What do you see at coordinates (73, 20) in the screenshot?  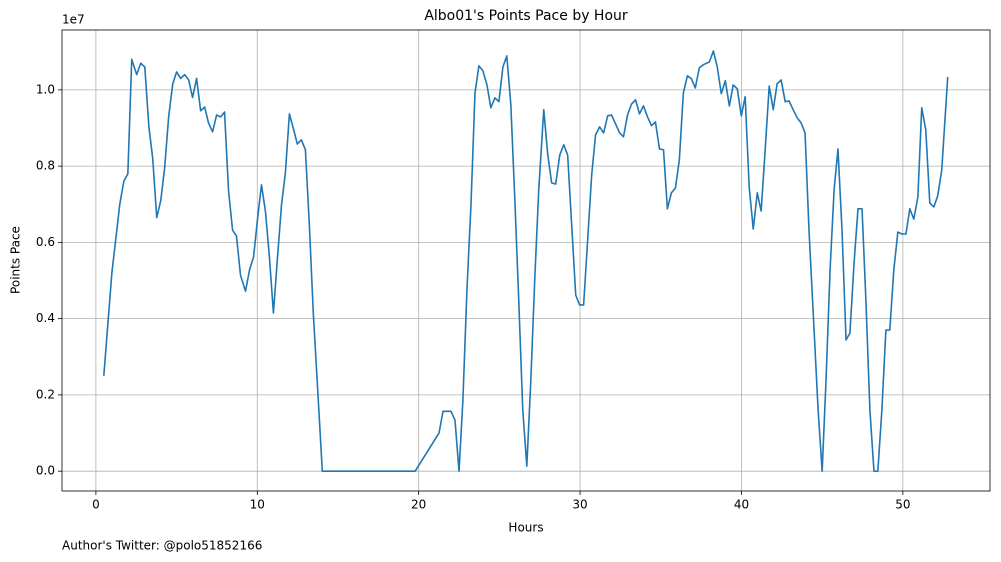 I see `y-offset-label: 1e7` at bounding box center [73, 20].